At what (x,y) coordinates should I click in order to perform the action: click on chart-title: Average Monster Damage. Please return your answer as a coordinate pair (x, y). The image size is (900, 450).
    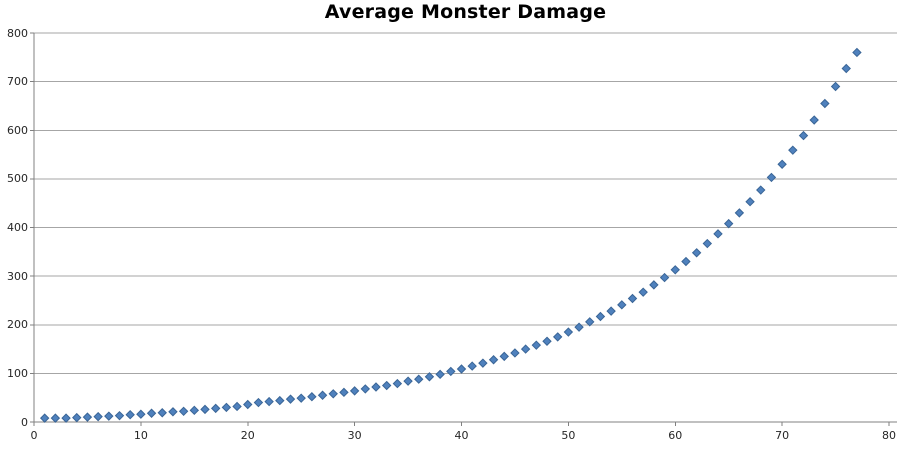
    Looking at the image, I should click on (465, 12).